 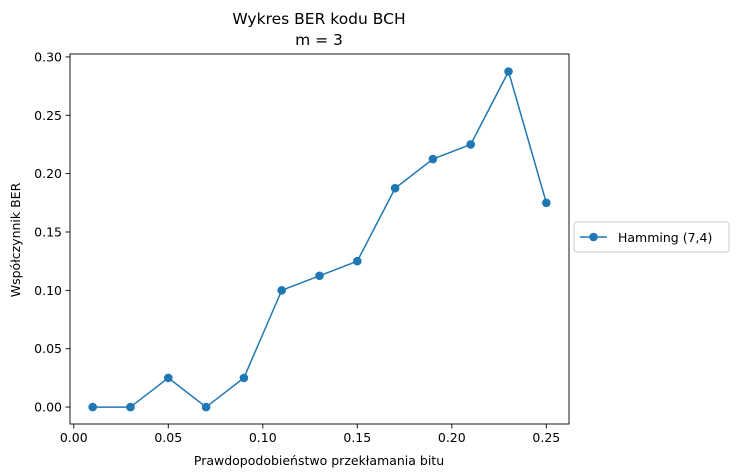 I want to click on x-axis-label: Prawdopodobieństwo przekłamania bitu, so click(x=319, y=460).